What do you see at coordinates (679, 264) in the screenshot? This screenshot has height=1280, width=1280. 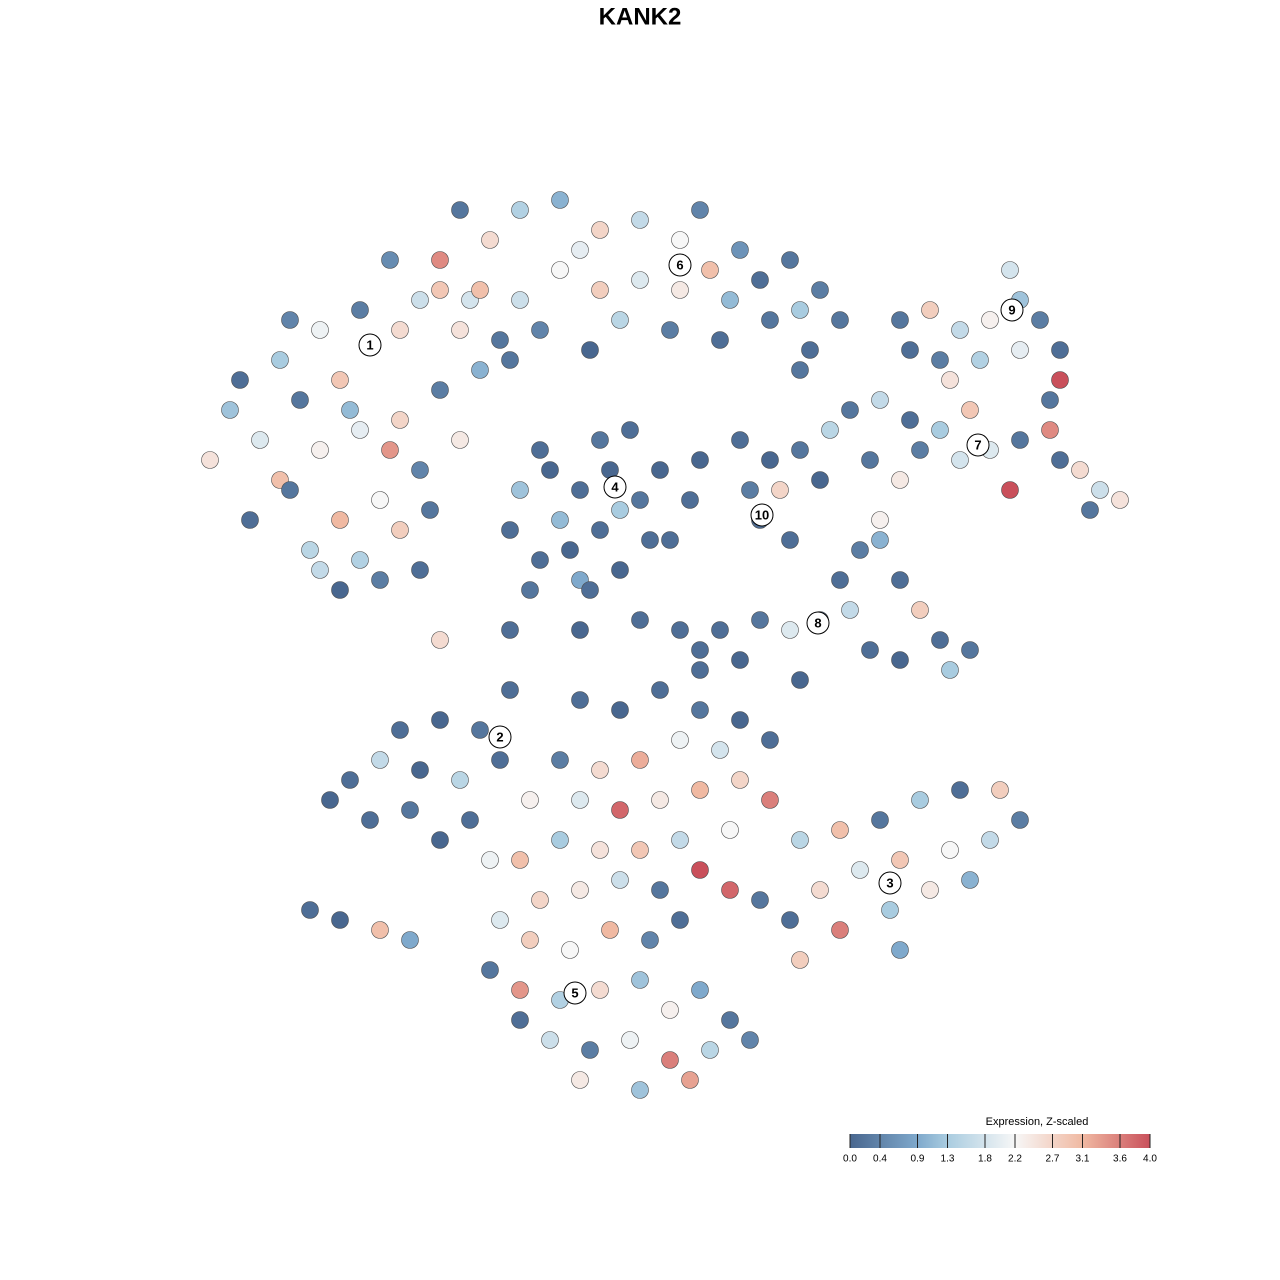 I see `cluster-label: 6` at bounding box center [679, 264].